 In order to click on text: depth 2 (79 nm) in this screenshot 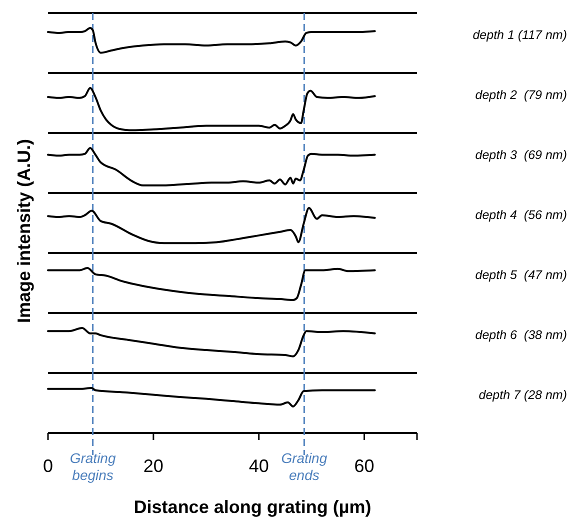, I will do `click(521, 95)`.